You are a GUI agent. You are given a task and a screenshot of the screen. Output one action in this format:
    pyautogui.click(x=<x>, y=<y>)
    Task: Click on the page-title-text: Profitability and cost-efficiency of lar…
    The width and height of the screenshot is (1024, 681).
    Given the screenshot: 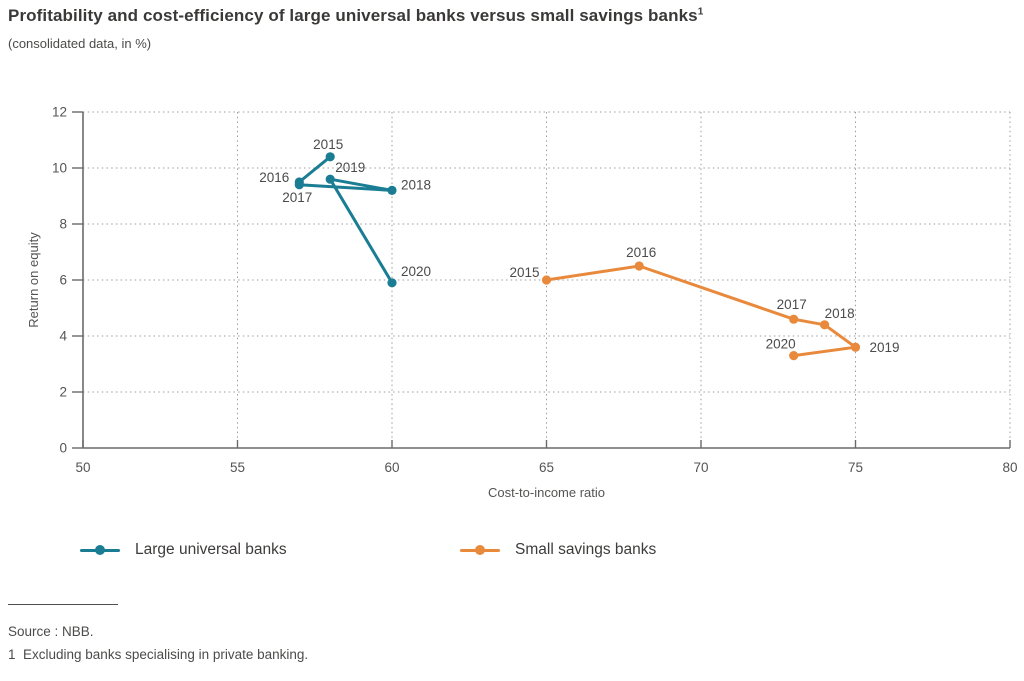 What is the action you would take?
    pyautogui.click(x=353, y=15)
    